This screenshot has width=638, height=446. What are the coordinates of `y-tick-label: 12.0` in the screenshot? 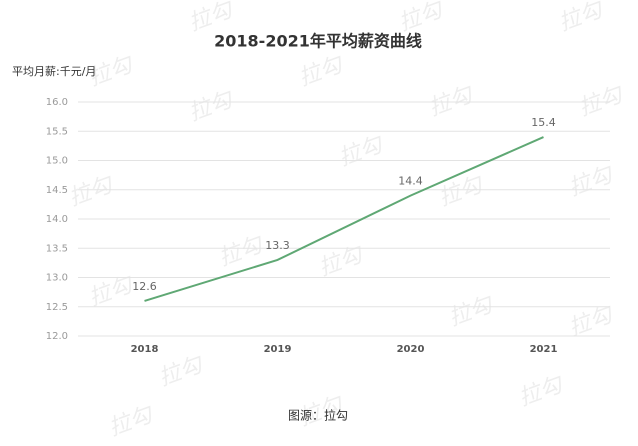 It's located at (57, 336).